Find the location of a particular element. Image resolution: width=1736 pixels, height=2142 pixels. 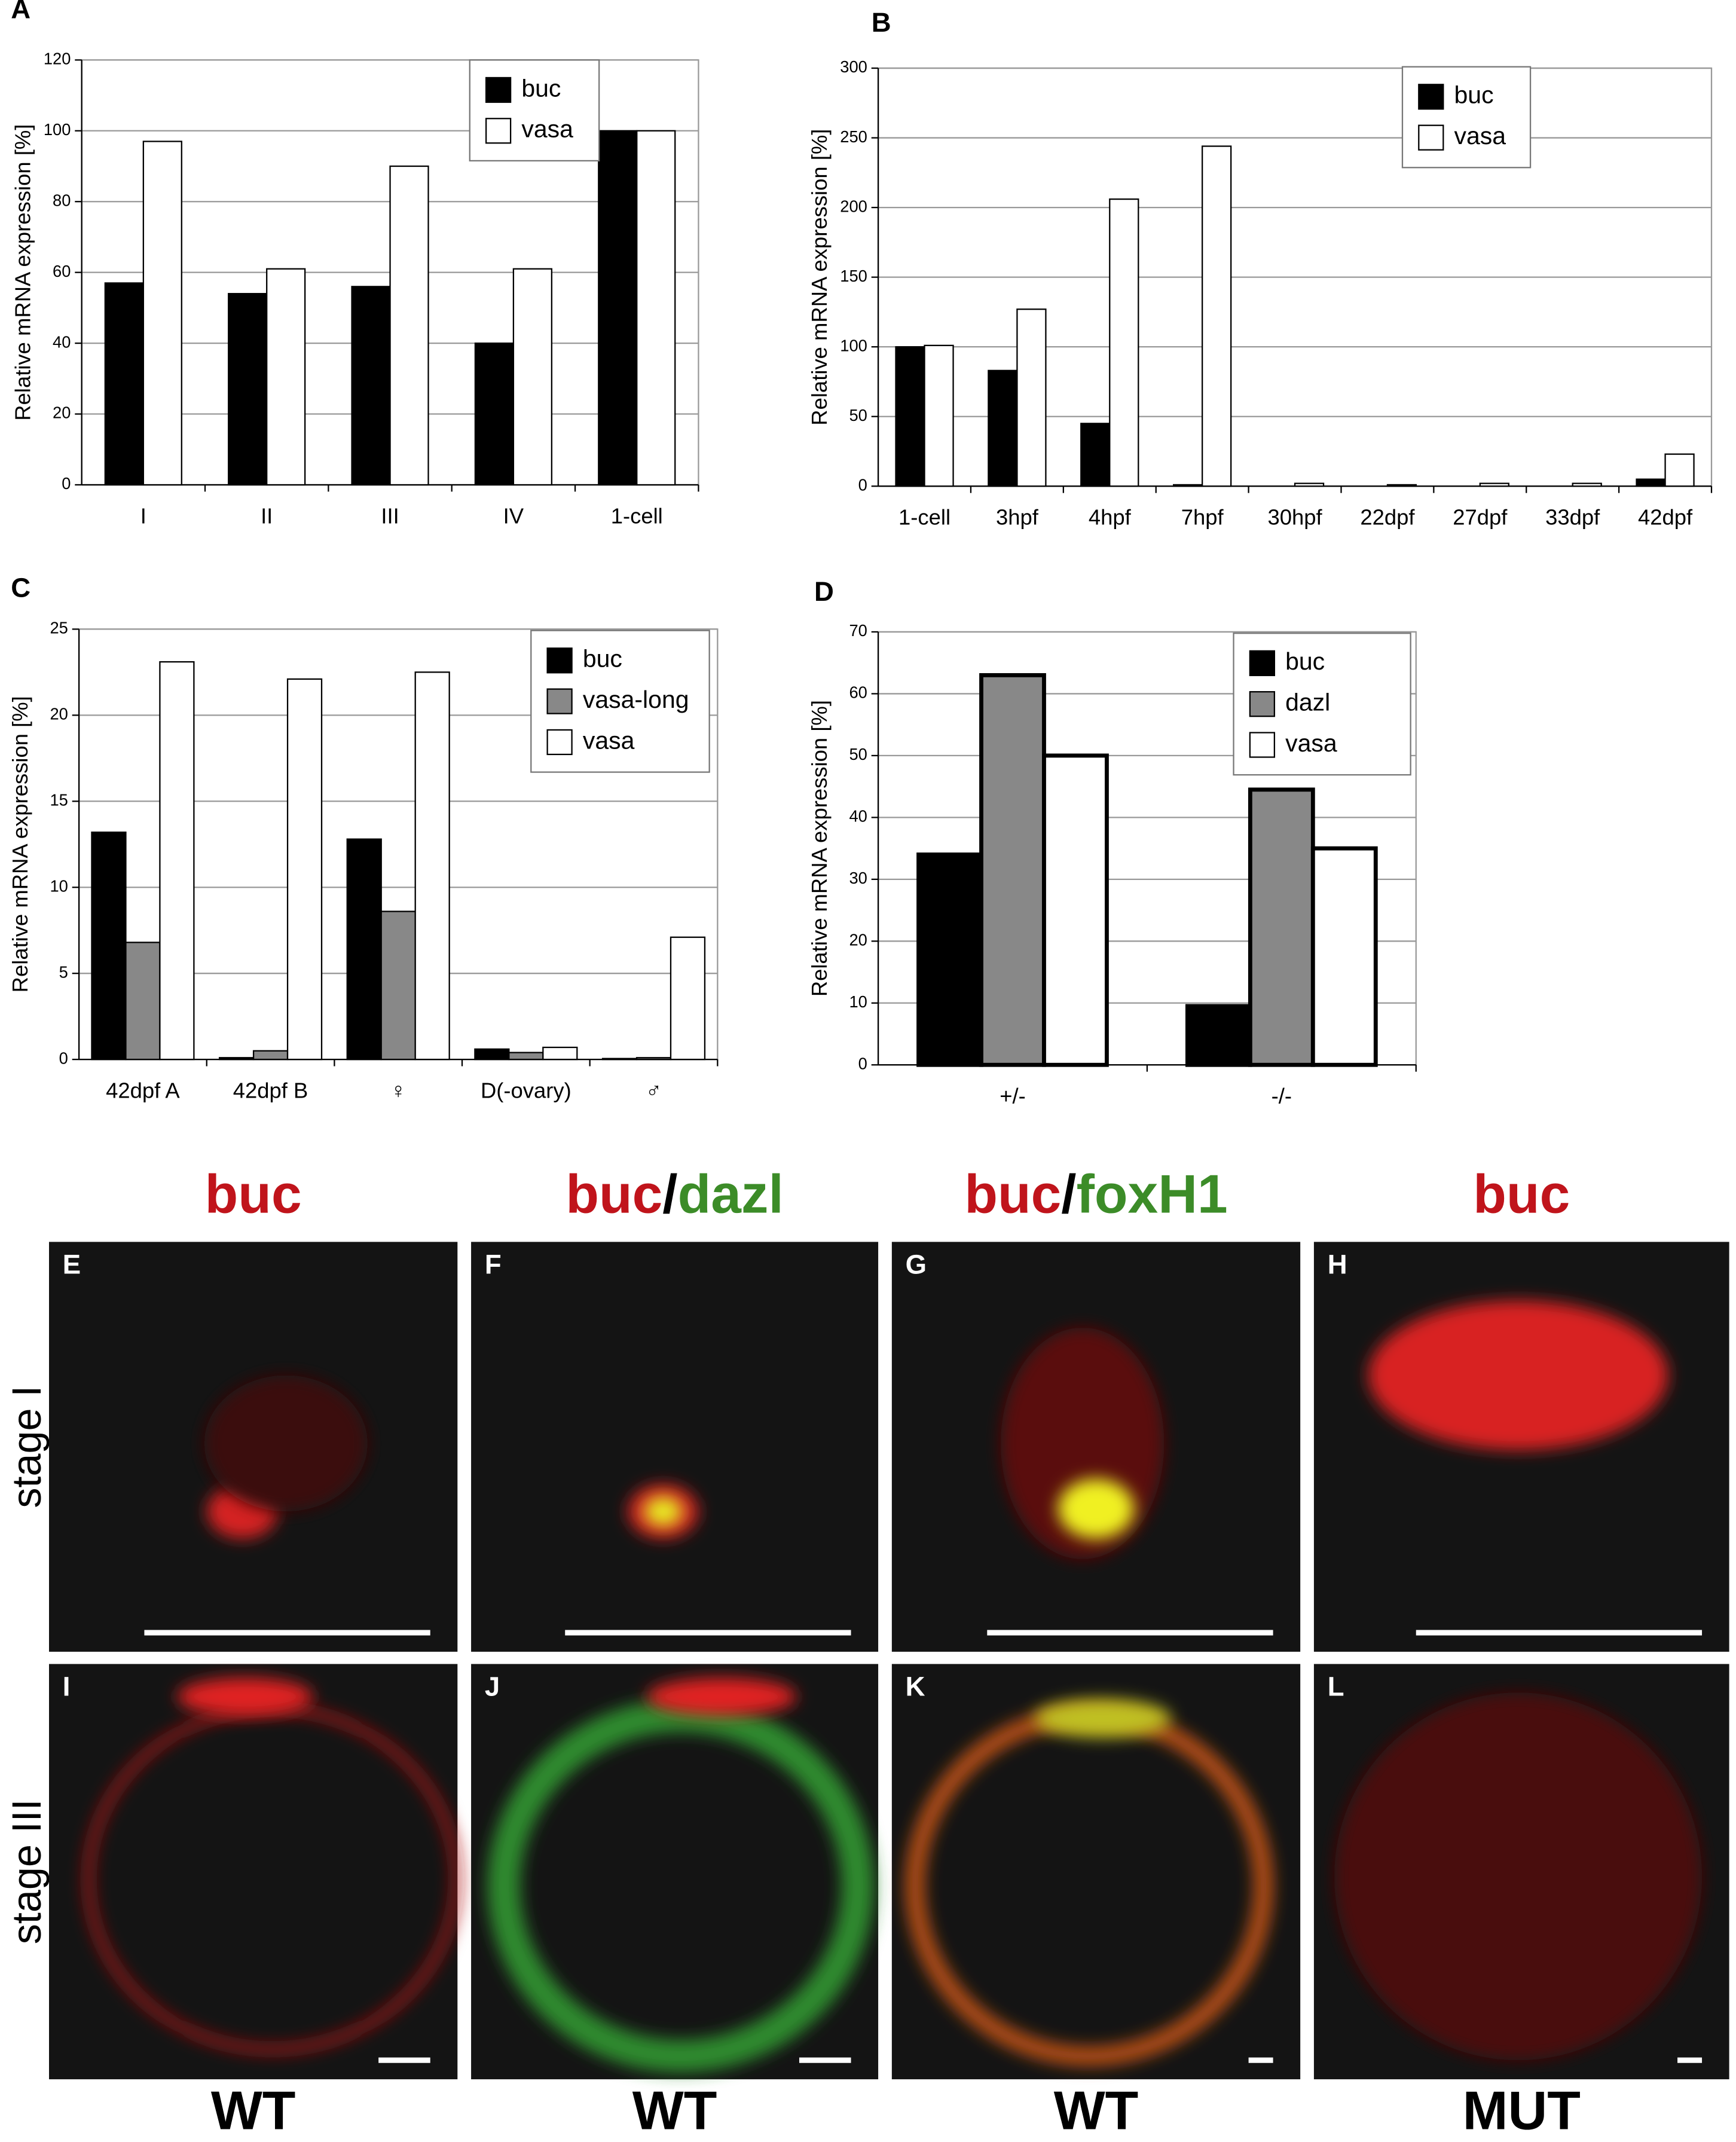

column-header: buc is located at coordinates (1522, 1195).